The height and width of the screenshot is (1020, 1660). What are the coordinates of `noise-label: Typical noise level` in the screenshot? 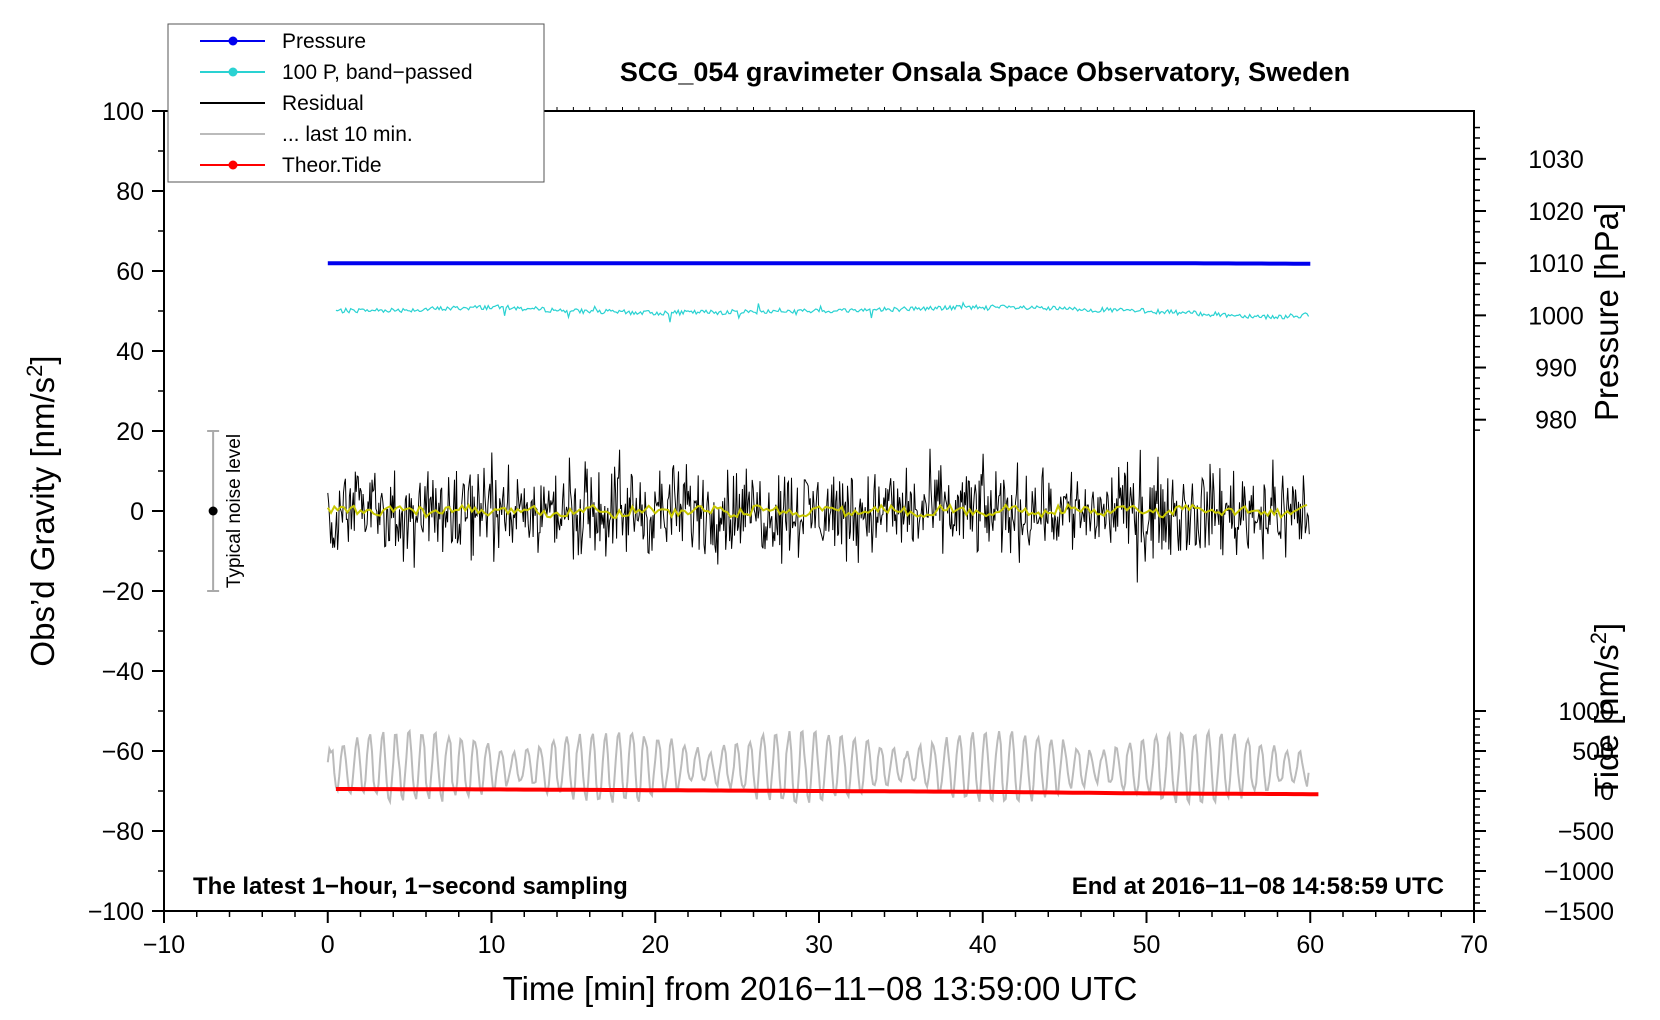 It's located at (234, 511).